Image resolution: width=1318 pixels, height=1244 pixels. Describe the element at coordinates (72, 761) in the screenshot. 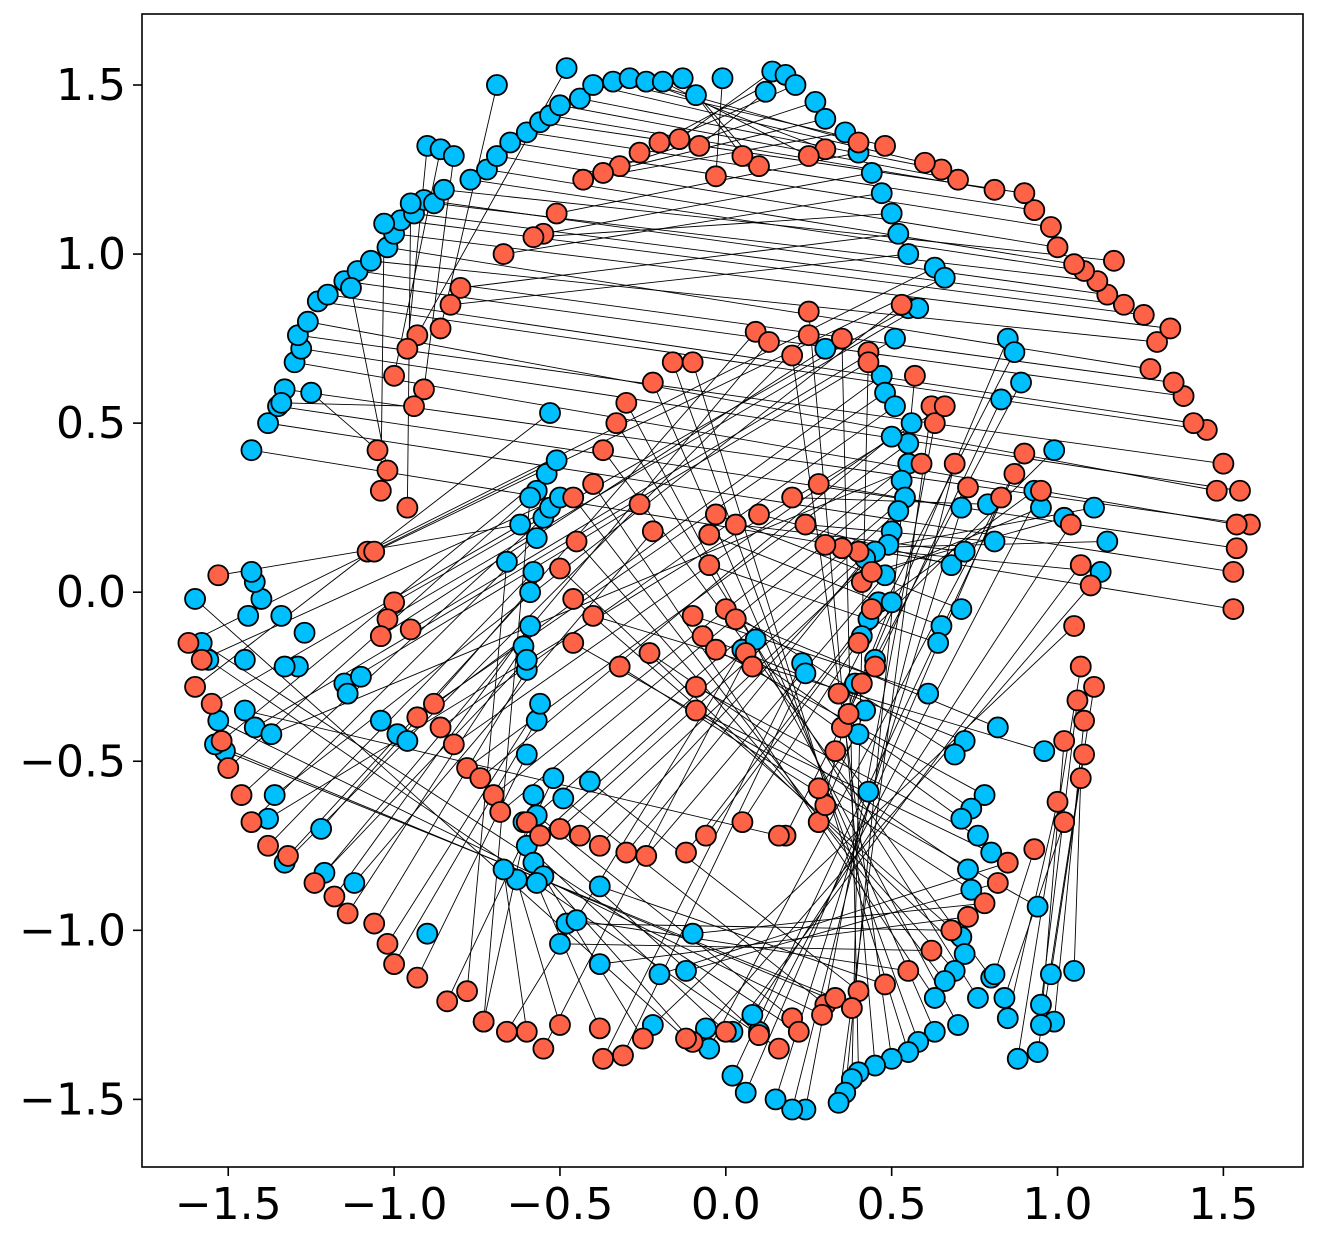

I see `y-tick-label: −0.5` at that location.